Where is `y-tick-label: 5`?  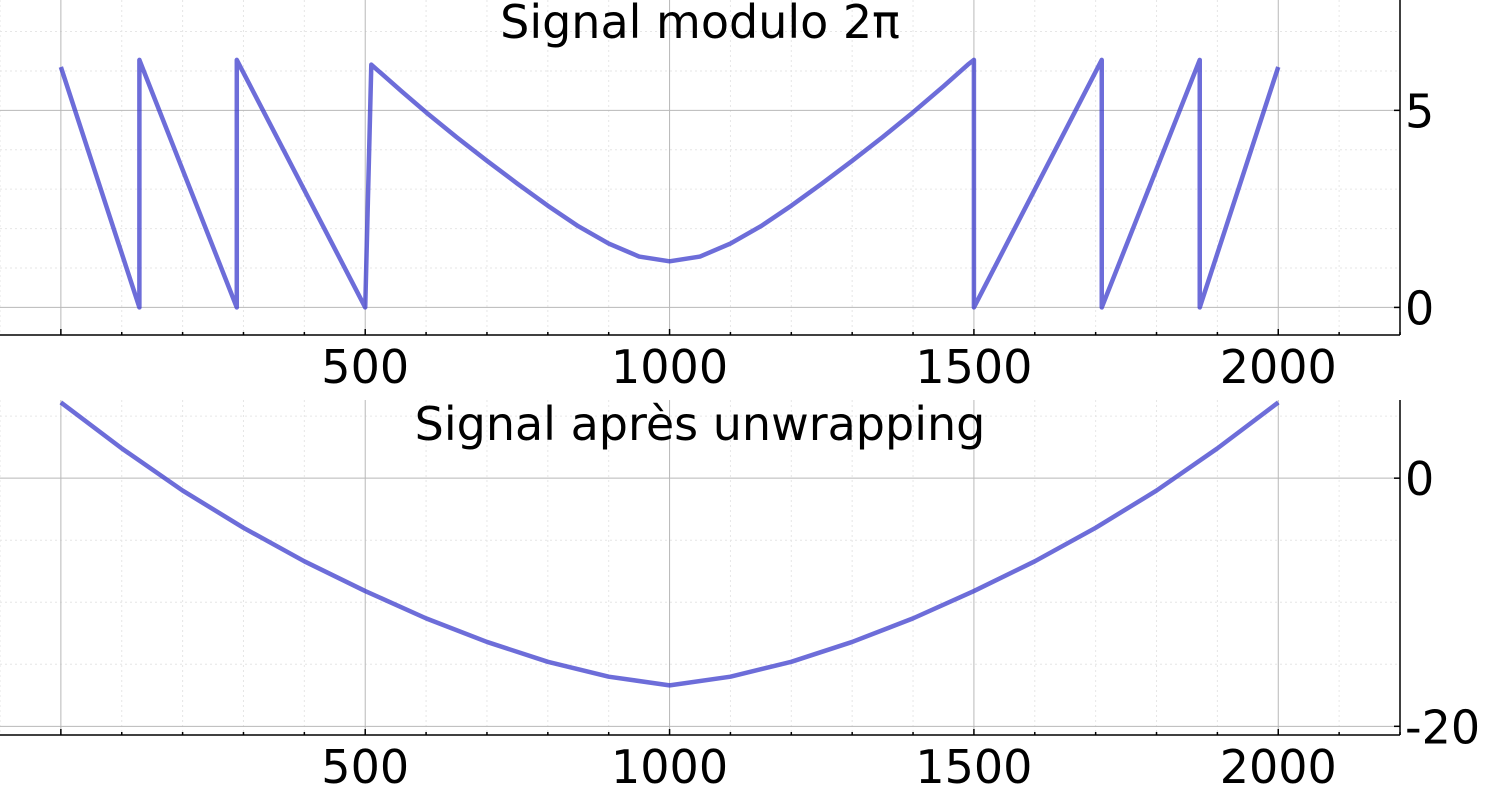 y-tick-label: 5 is located at coordinates (1419, 111).